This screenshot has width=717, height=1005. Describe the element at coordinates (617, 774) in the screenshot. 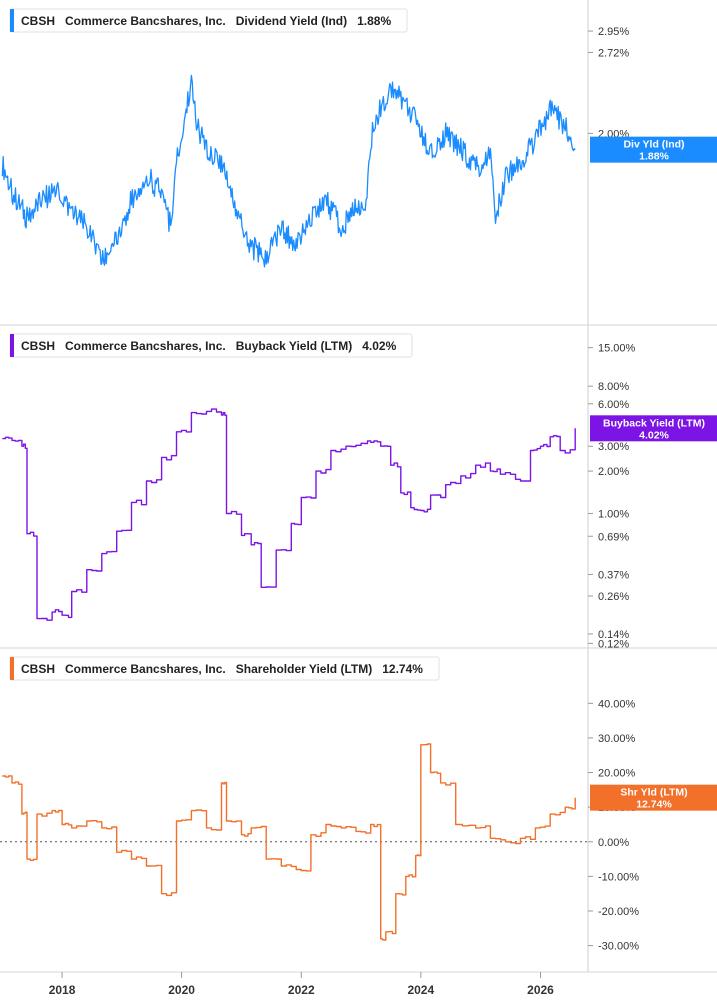

I see `y-tick-label: 20.00%` at that location.